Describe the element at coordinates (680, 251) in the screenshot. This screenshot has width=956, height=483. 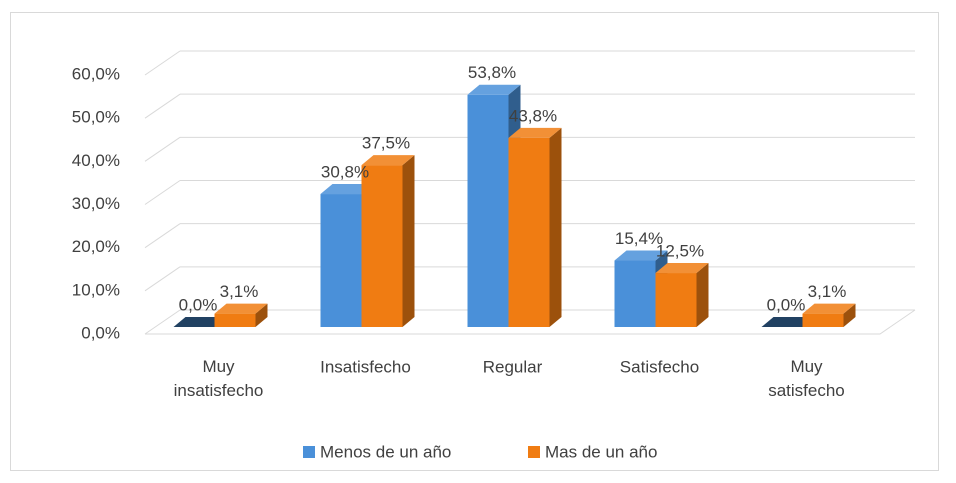
I see `data-label: 12,5%` at that location.